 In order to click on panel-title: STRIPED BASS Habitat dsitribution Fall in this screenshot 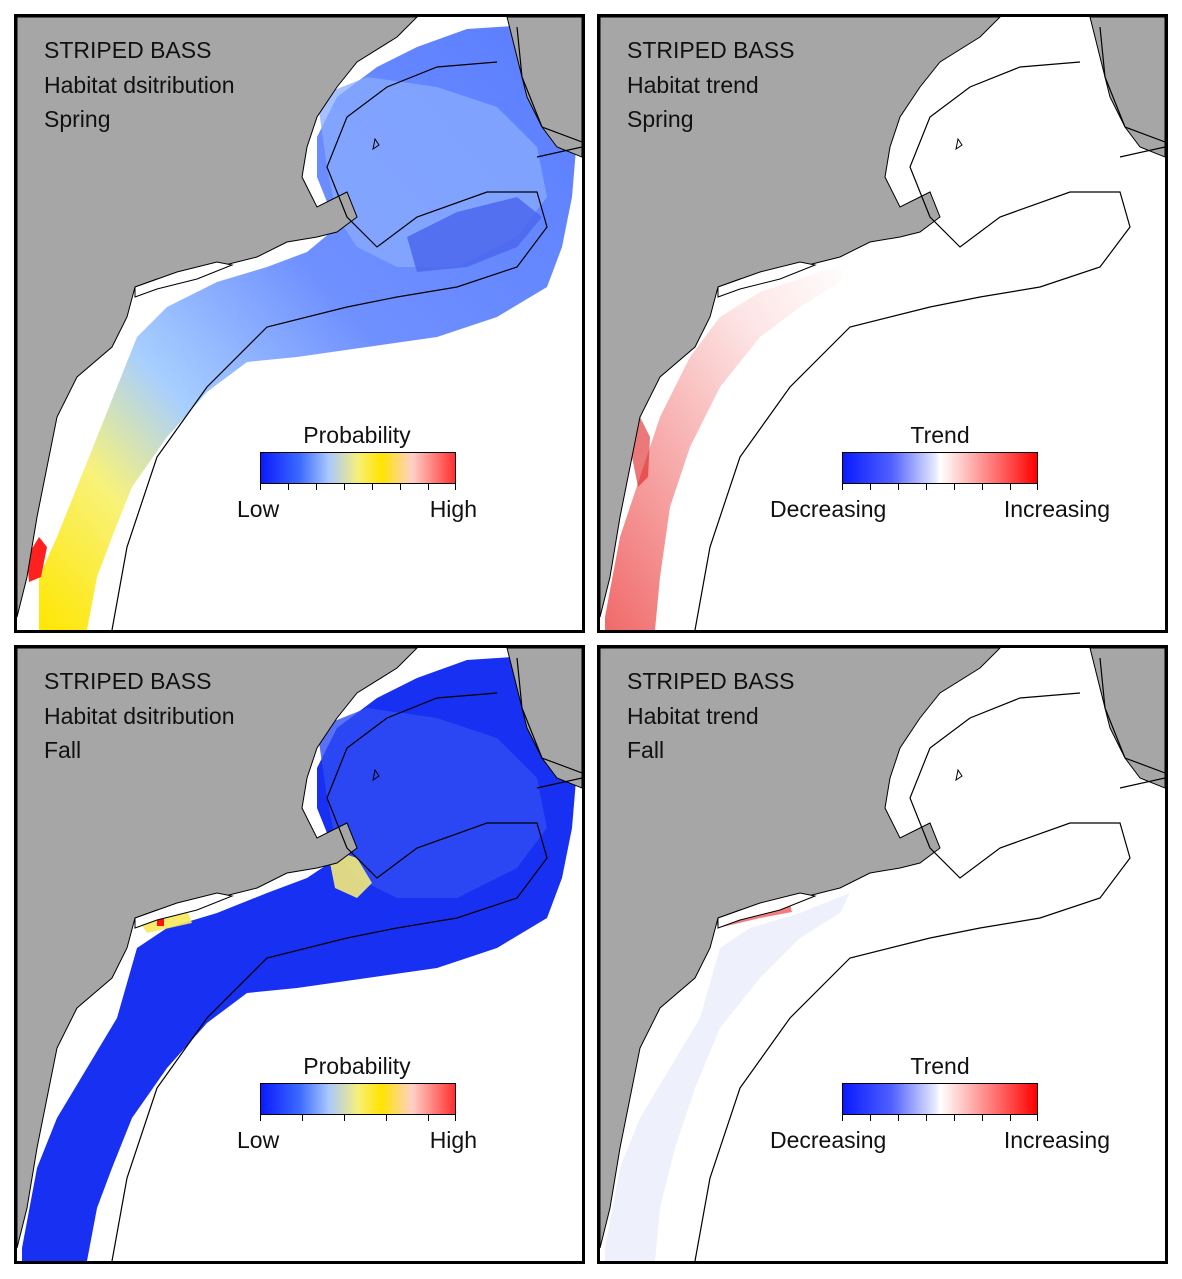, I will do `click(139, 716)`.